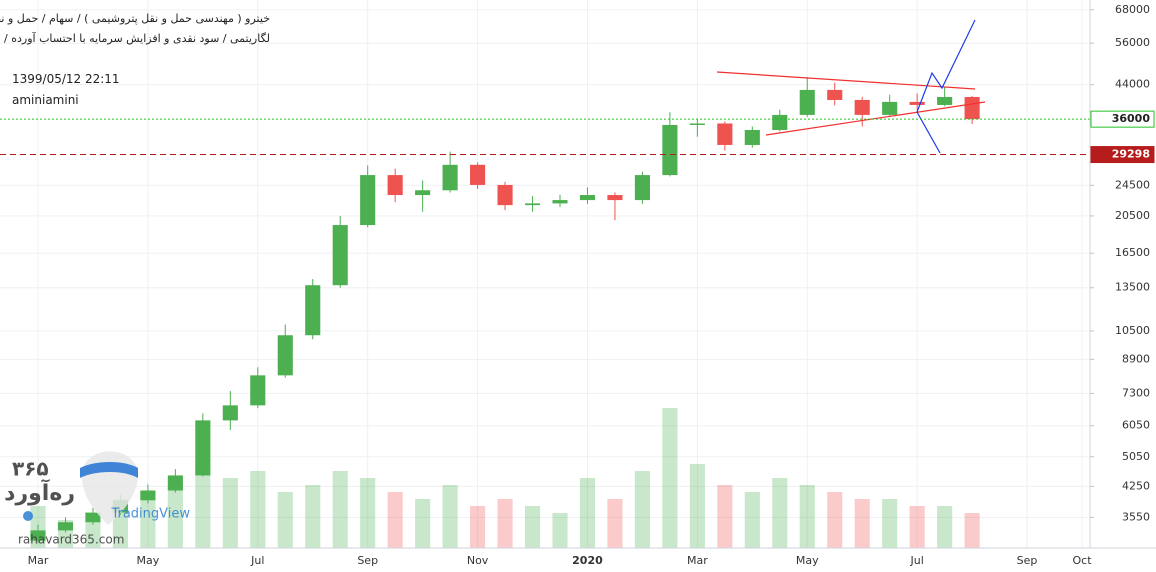  Describe the element at coordinates (1132, 184) in the screenshot. I see `y-tick-label: 24500` at that location.